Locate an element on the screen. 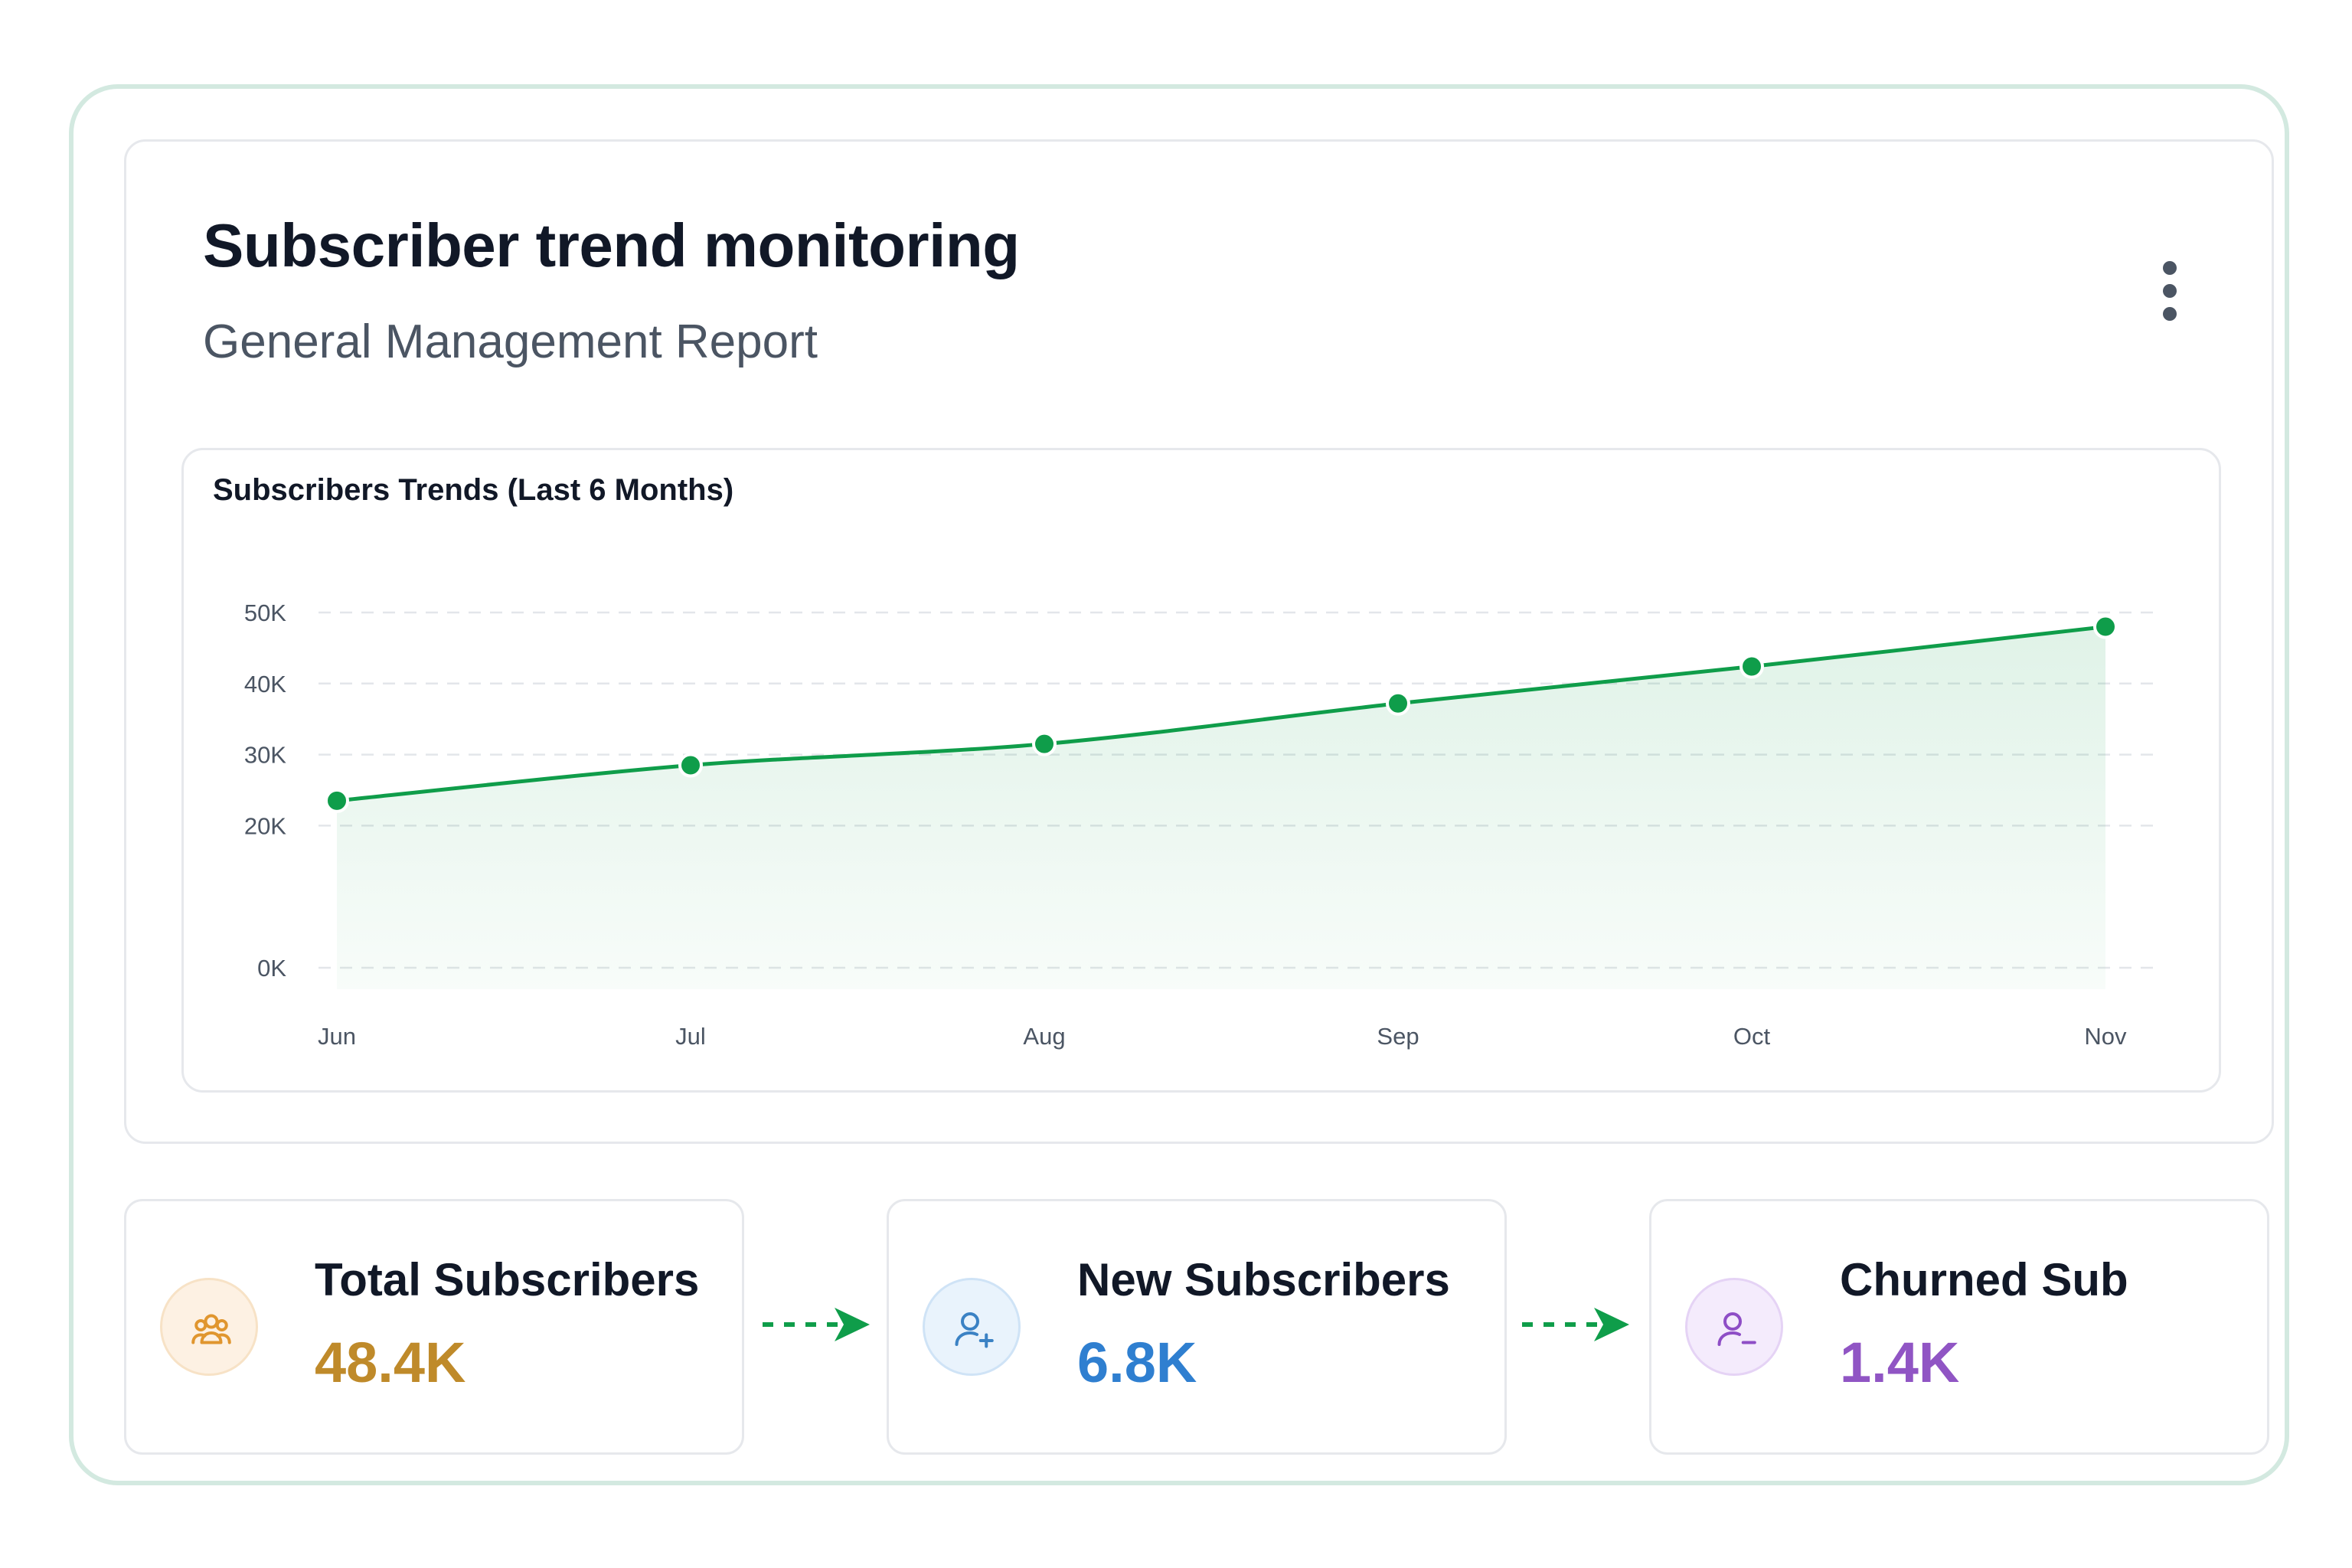  stat-card-total-subscribers: Total Subscribers 48.4K is located at coordinates (434, 1327).